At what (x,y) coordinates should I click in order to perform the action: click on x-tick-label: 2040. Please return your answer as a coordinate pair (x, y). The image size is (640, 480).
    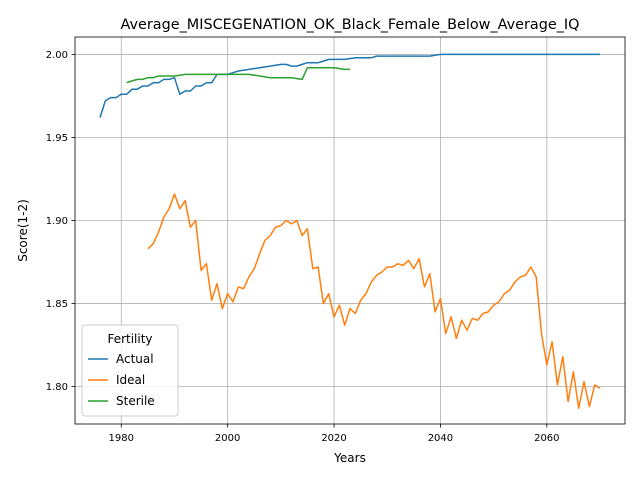
    Looking at the image, I should click on (440, 438).